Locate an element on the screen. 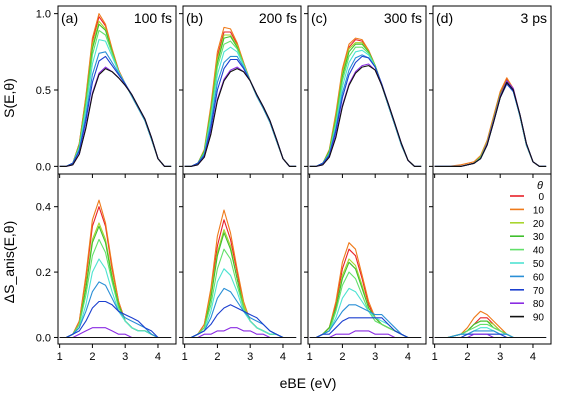  panel-top-3: (c) 300 fs is located at coordinates (365, 91).